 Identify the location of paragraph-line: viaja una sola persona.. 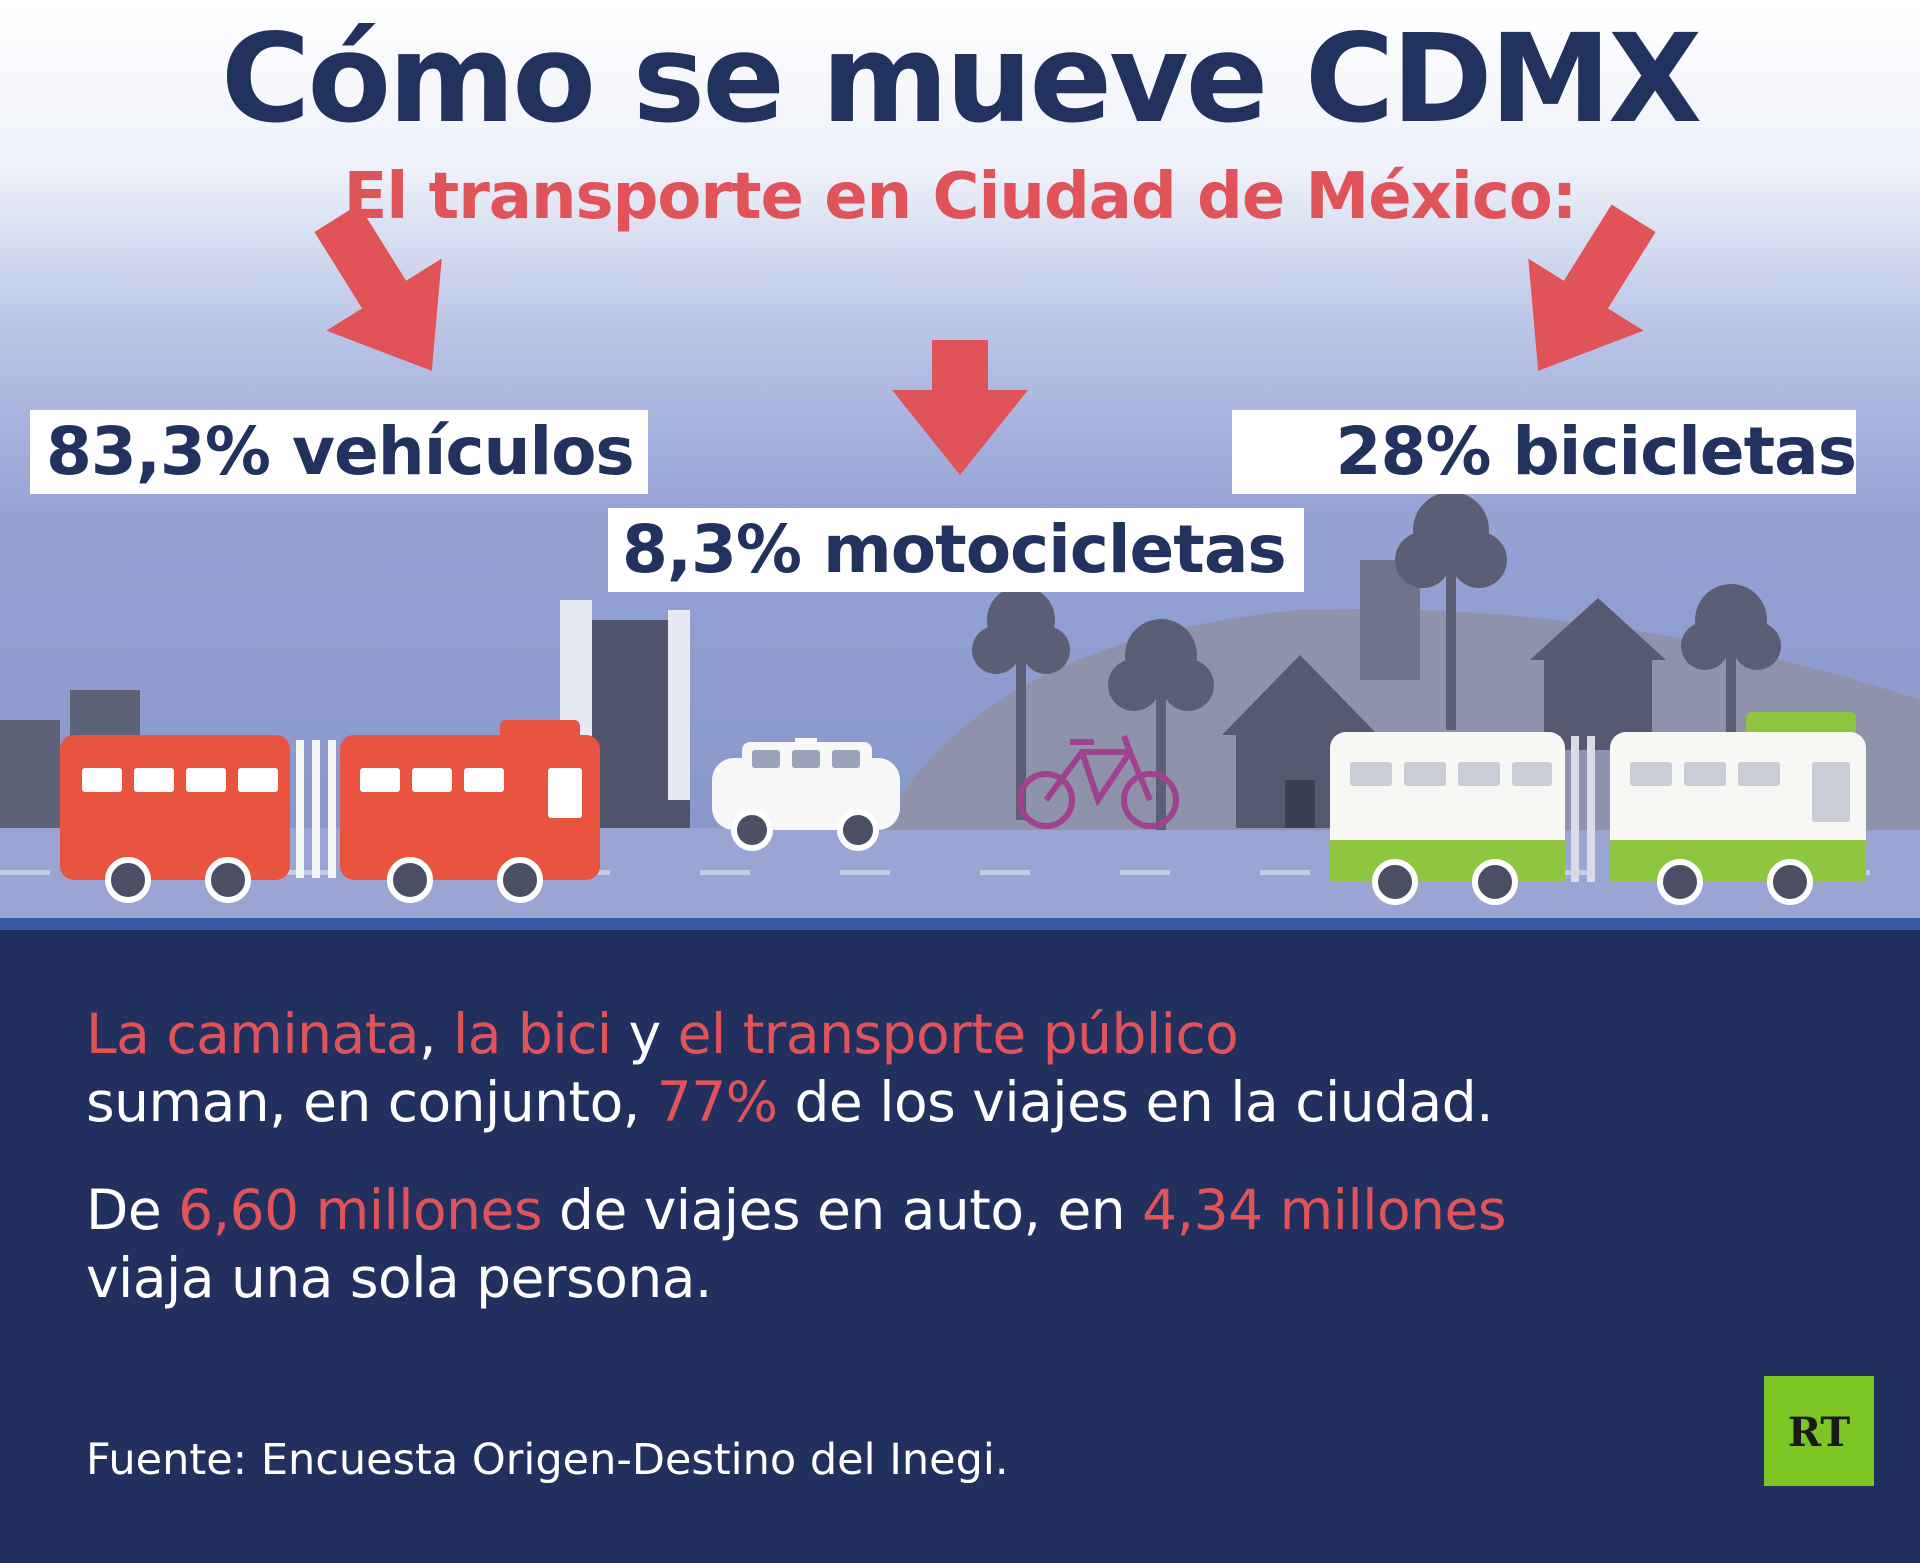
(796, 1278).